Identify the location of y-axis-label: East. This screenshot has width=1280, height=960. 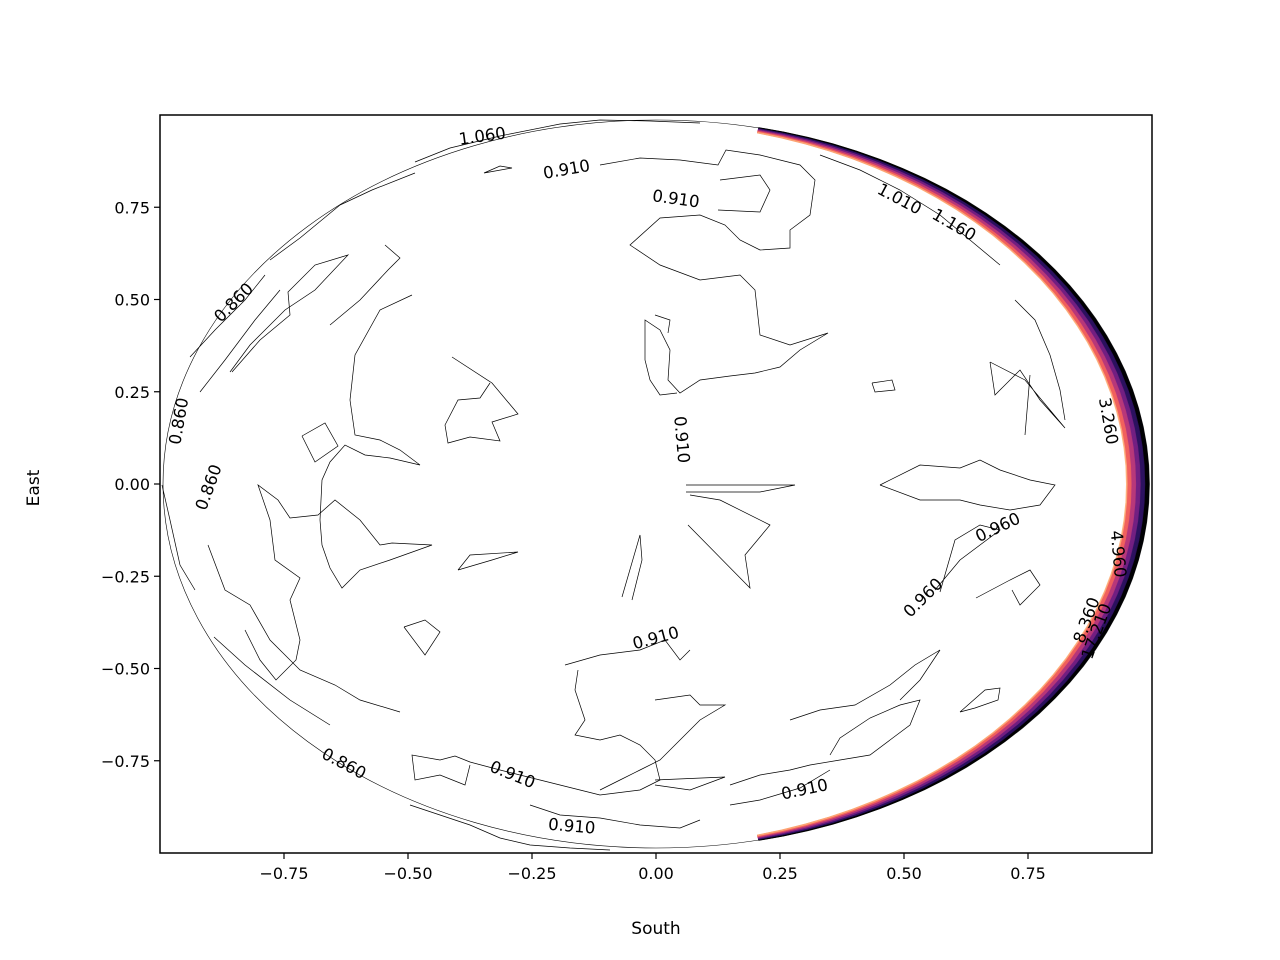
(34, 487).